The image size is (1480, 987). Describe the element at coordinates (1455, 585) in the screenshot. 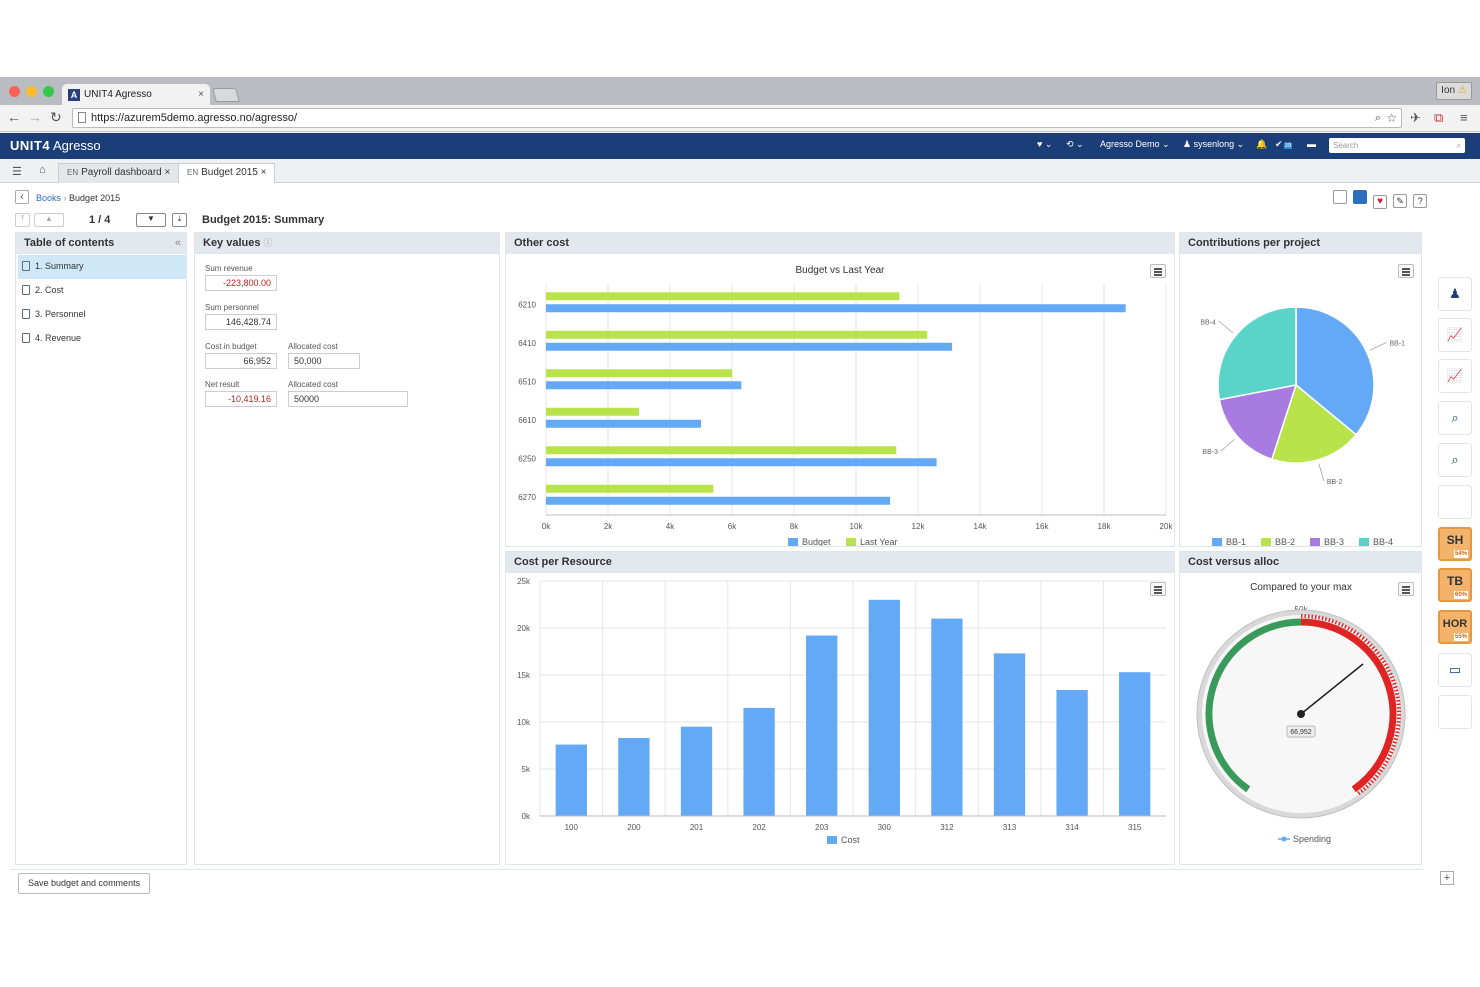

I see `tb-widget-button: TB 60%` at that location.